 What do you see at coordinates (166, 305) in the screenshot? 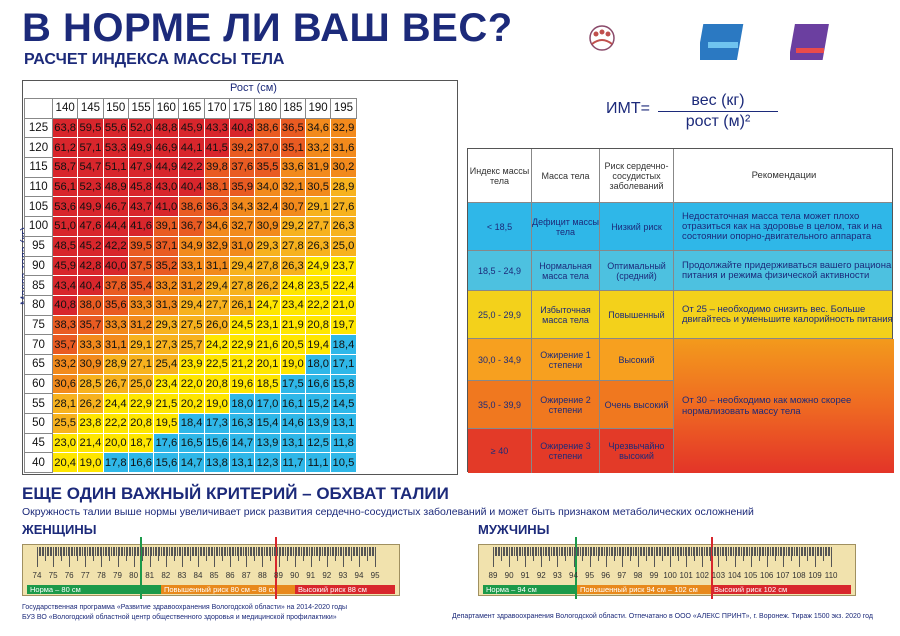
I see `bmi-cell: 31,3` at bounding box center [166, 305].